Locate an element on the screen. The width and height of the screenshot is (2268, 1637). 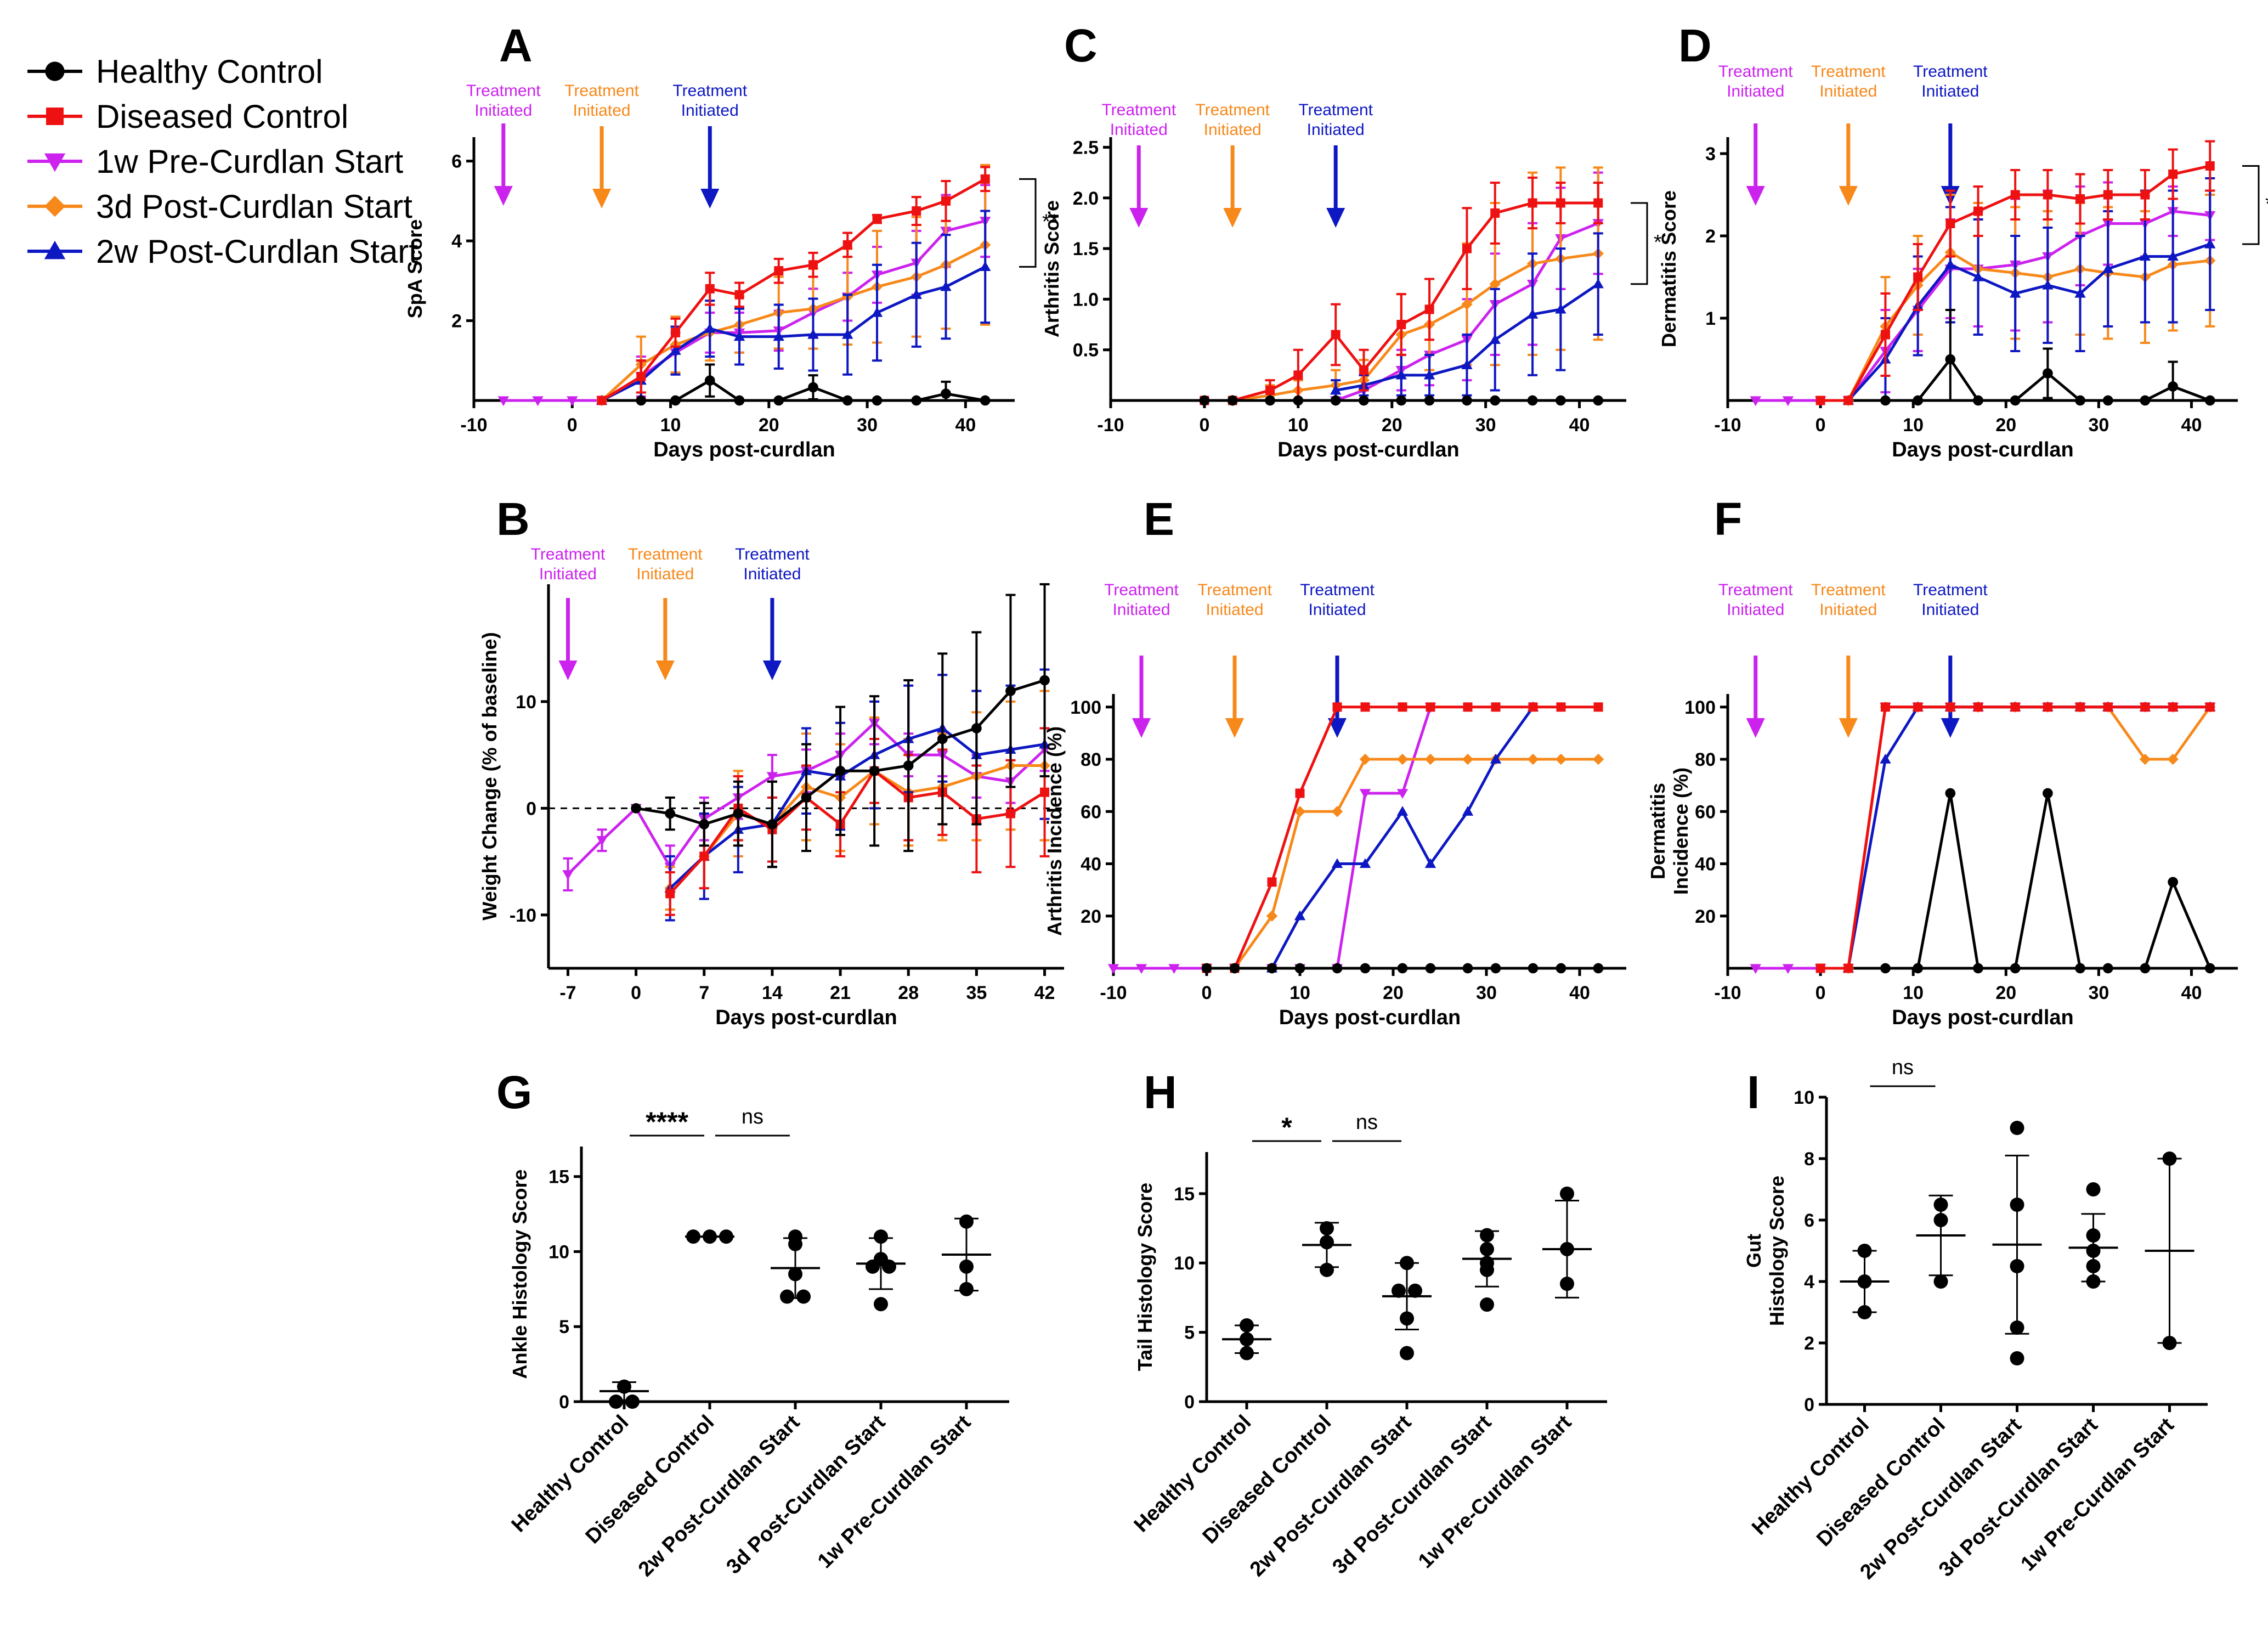
y-tick-label: 8 is located at coordinates (1809, 1159).